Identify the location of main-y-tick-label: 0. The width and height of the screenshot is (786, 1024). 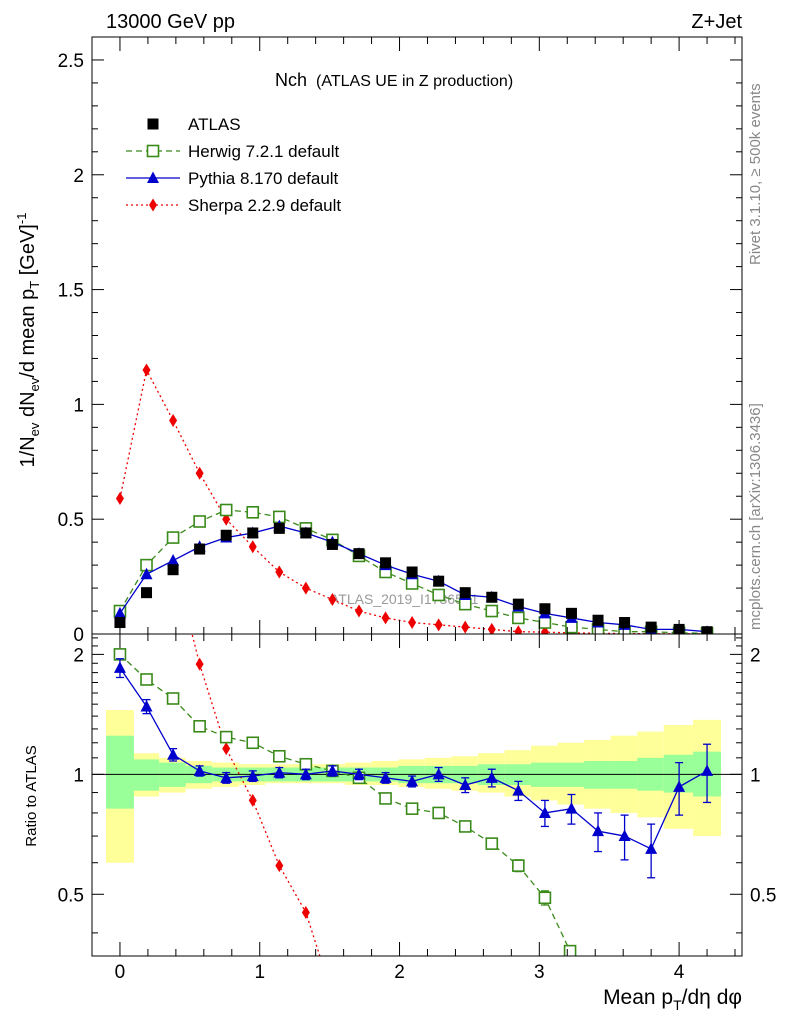
(78, 635).